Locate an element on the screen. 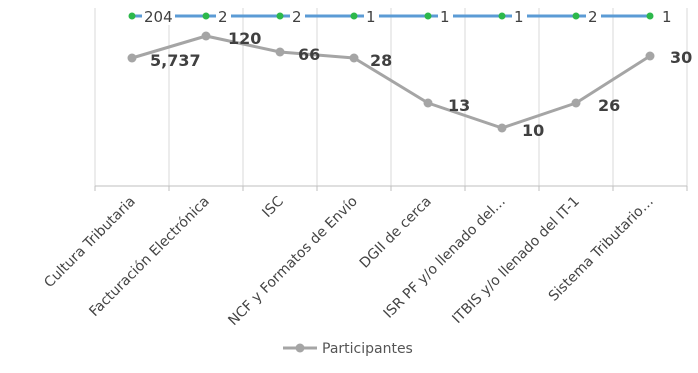 The width and height of the screenshot is (698, 373). data-label: 120 is located at coordinates (244, 38).